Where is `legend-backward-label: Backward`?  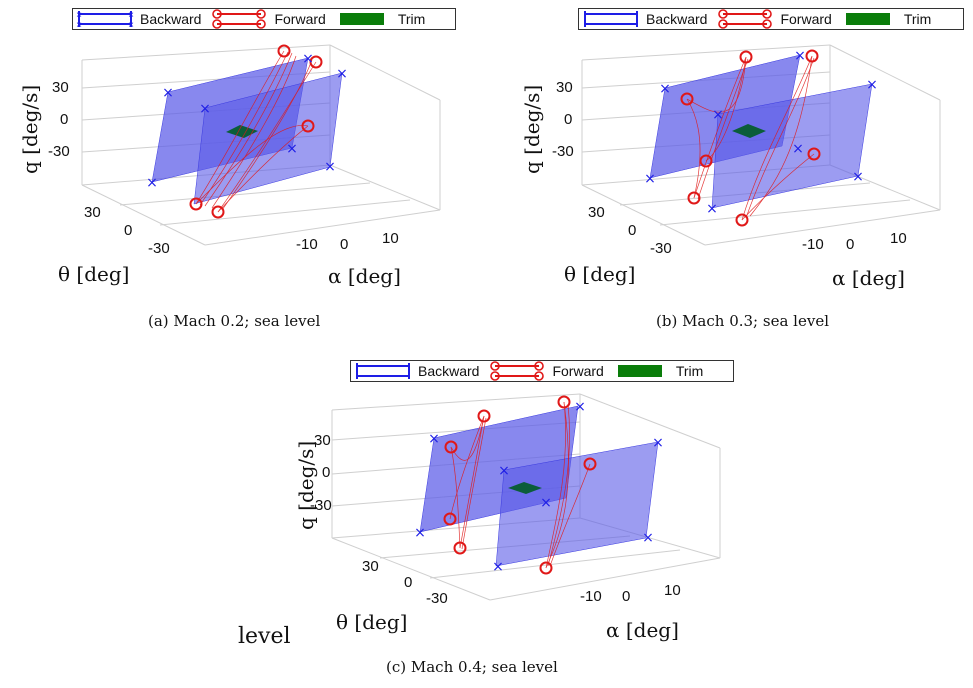 legend-backward-label: Backward is located at coordinates (677, 19).